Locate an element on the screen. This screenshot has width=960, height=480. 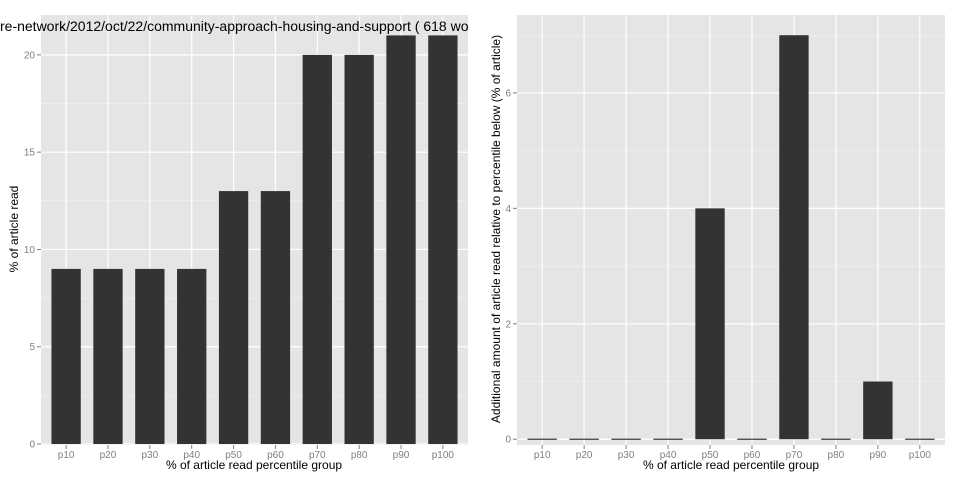
y-tick-label: 4 is located at coordinates (508, 209).